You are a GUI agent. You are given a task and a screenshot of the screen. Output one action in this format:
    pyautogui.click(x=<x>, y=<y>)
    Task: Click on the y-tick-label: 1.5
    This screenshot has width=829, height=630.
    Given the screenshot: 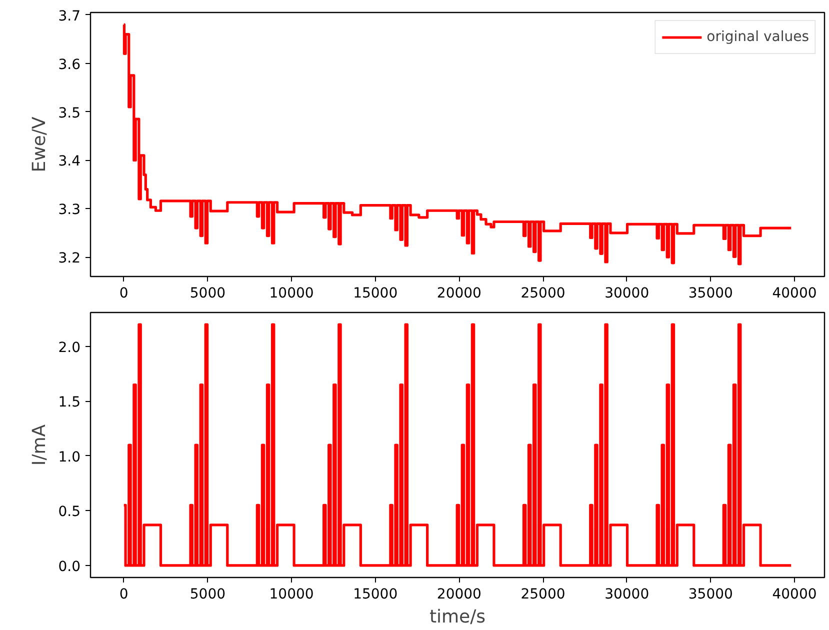 What is the action you would take?
    pyautogui.click(x=69, y=402)
    